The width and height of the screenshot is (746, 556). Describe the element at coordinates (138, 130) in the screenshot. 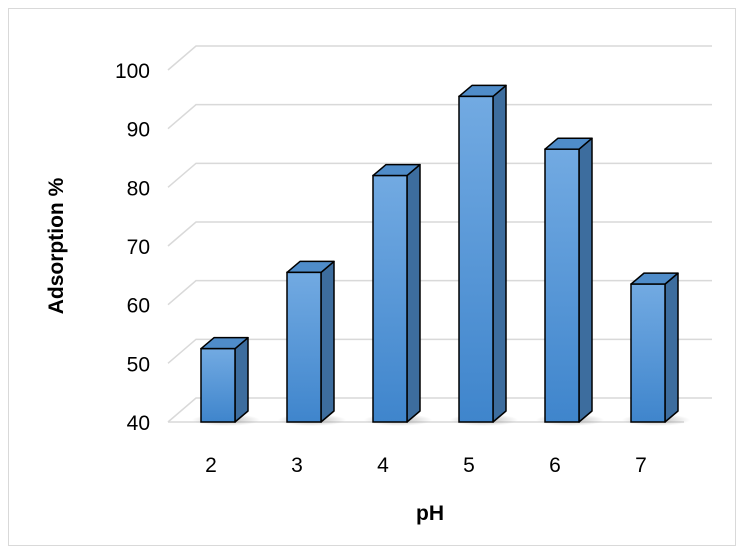

I see `y-tick-label: 90` at that location.